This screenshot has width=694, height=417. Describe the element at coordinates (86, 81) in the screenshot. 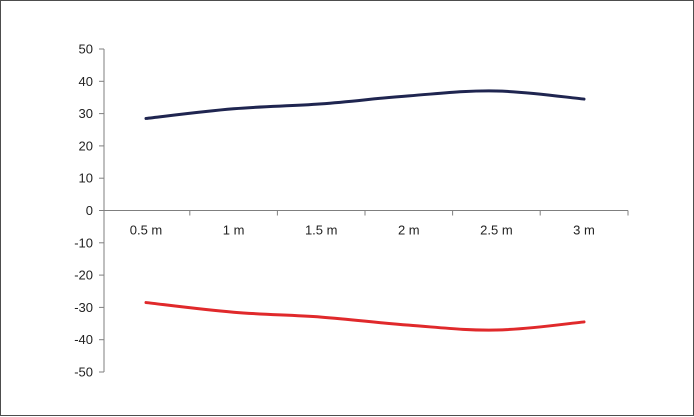

I see `y-tick-label: 40` at that location.